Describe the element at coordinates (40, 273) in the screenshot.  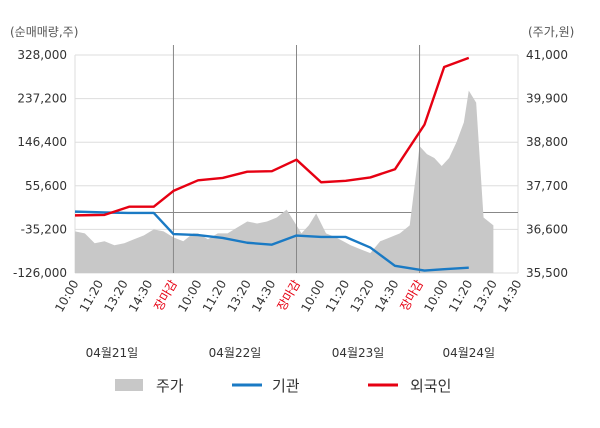
I see `y-left-tick: -126,000` at that location.